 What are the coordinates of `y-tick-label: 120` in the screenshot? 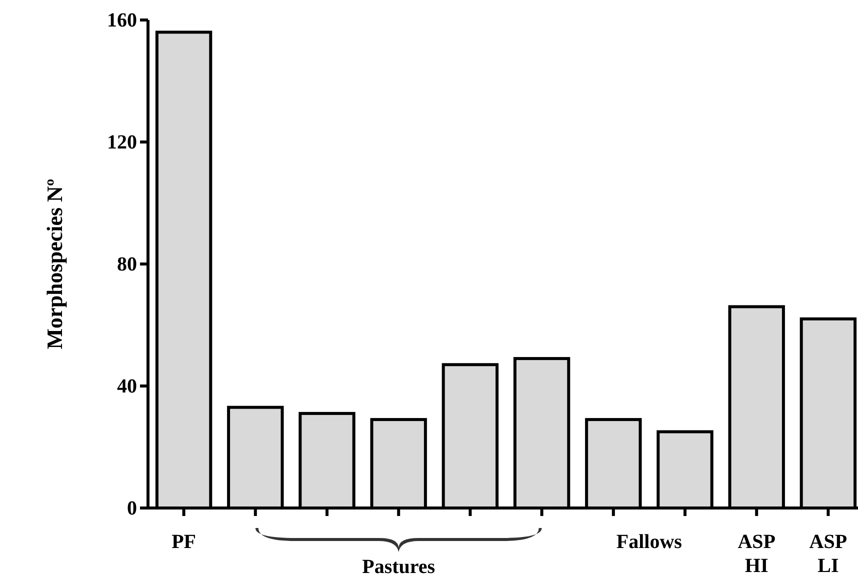 It's located at (122, 142).